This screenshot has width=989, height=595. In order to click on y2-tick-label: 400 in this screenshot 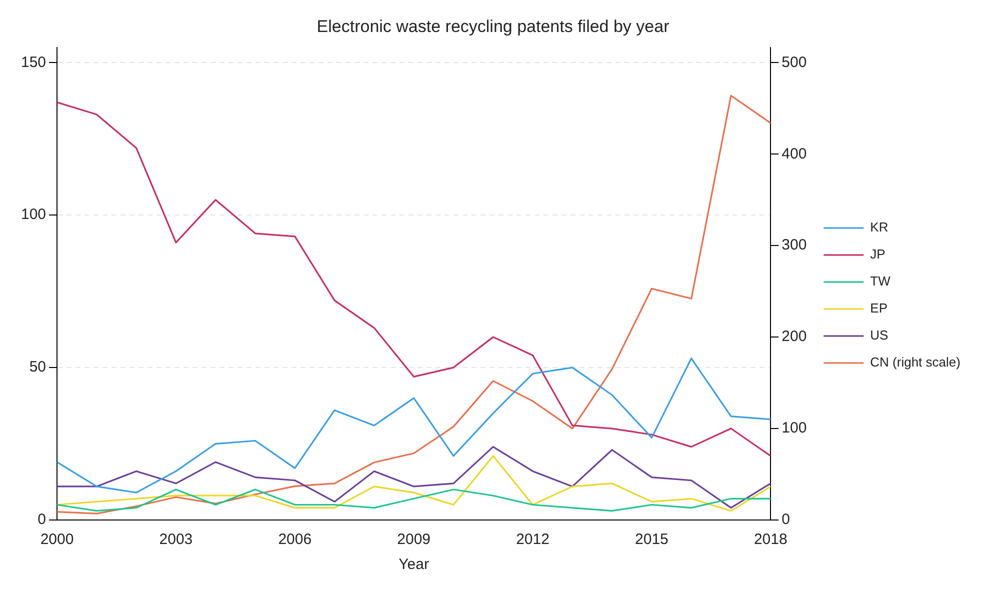, I will do `click(794, 153)`.